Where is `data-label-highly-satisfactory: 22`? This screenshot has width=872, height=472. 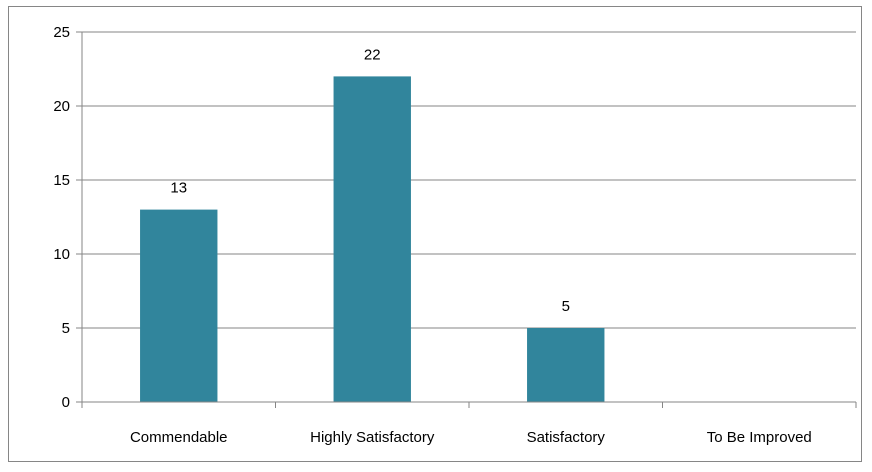
data-label-highly-satisfactory: 22 is located at coordinates (372, 54).